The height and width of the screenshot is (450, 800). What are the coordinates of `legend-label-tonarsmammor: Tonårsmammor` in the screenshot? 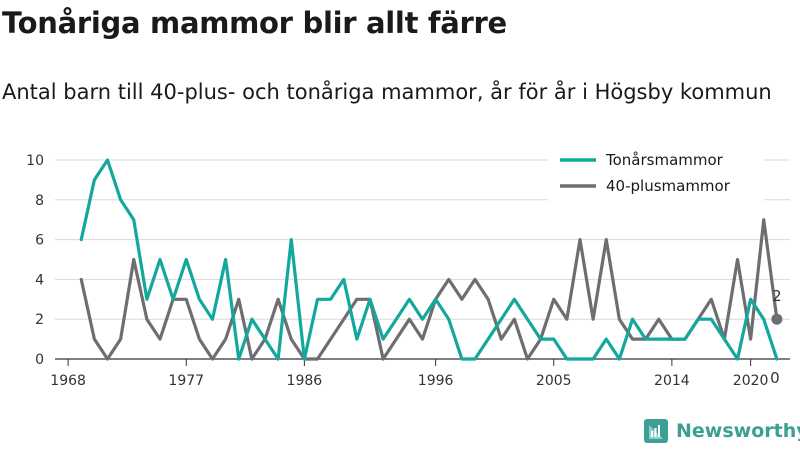 It's located at (664, 160).